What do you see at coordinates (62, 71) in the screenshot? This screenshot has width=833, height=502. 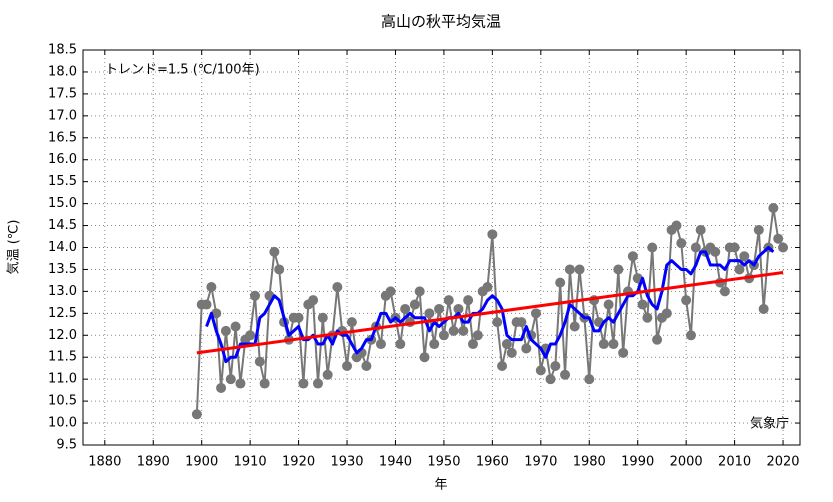 I see `y-tick-label: 18.0` at bounding box center [62, 71].